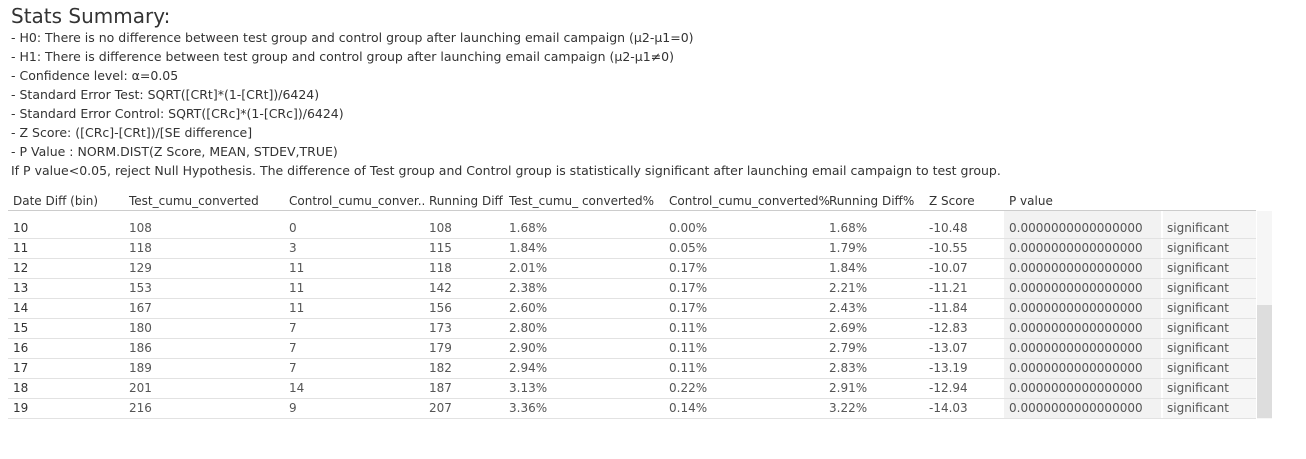 Image resolution: width=1306 pixels, height=459 pixels. I want to click on table-cell: 17, so click(21, 368).